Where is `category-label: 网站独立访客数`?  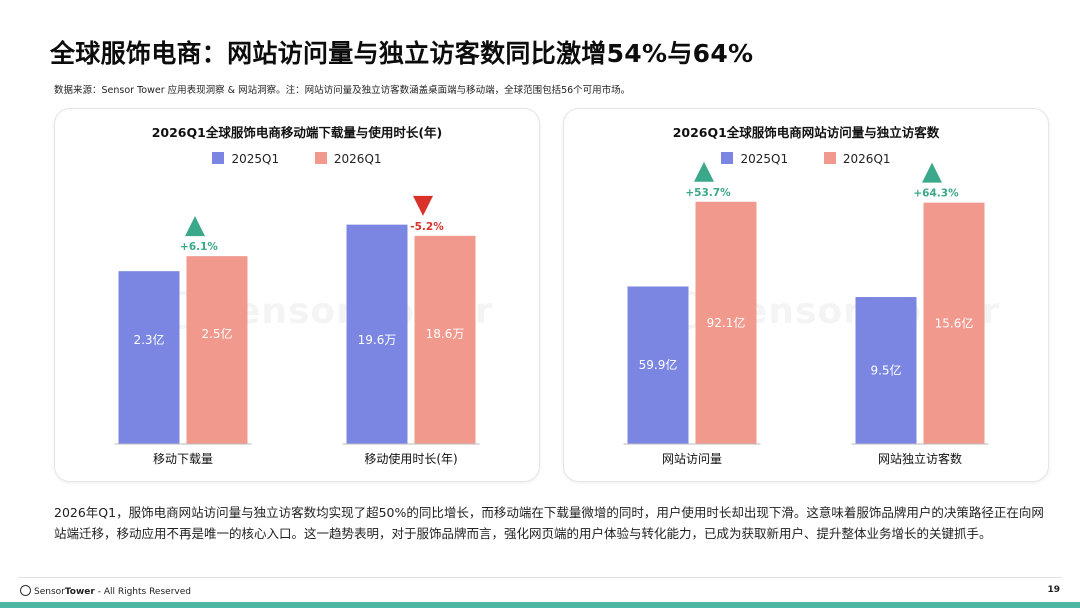 category-label: 网站独立访客数 is located at coordinates (920, 458).